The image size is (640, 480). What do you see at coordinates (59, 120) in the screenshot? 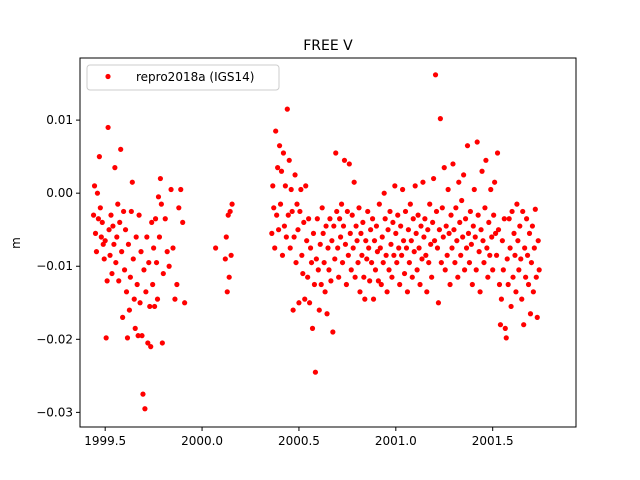
I see `y-tick-label: 0.01` at bounding box center [59, 120].